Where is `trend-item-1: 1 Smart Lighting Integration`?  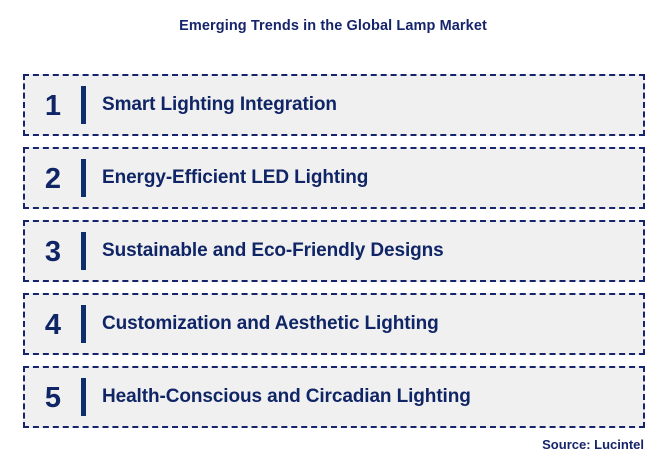 trend-item-1: 1 Smart Lighting Integration is located at coordinates (334, 105).